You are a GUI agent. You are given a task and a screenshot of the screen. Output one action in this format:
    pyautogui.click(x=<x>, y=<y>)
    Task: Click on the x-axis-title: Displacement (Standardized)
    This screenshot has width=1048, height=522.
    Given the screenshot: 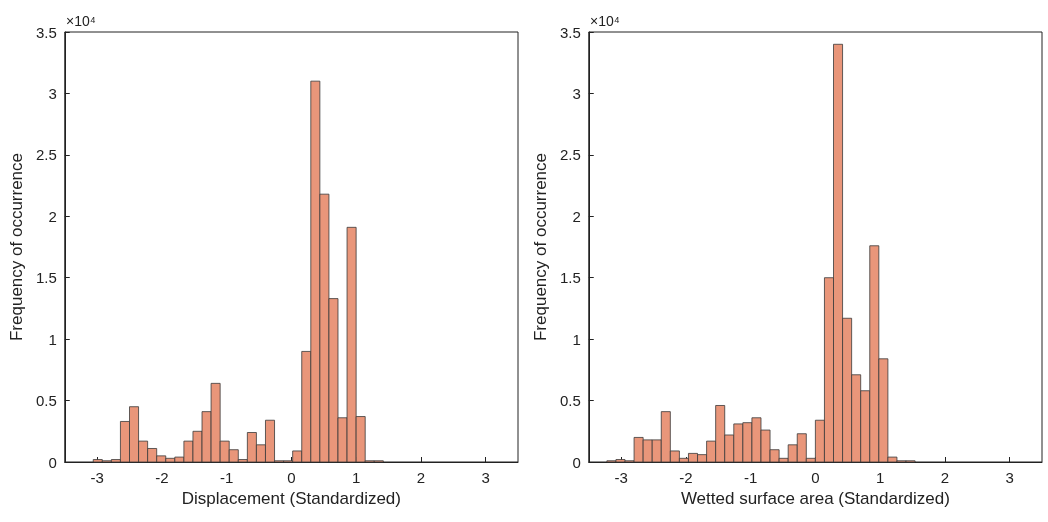 What is the action you would take?
    pyautogui.click(x=291, y=498)
    